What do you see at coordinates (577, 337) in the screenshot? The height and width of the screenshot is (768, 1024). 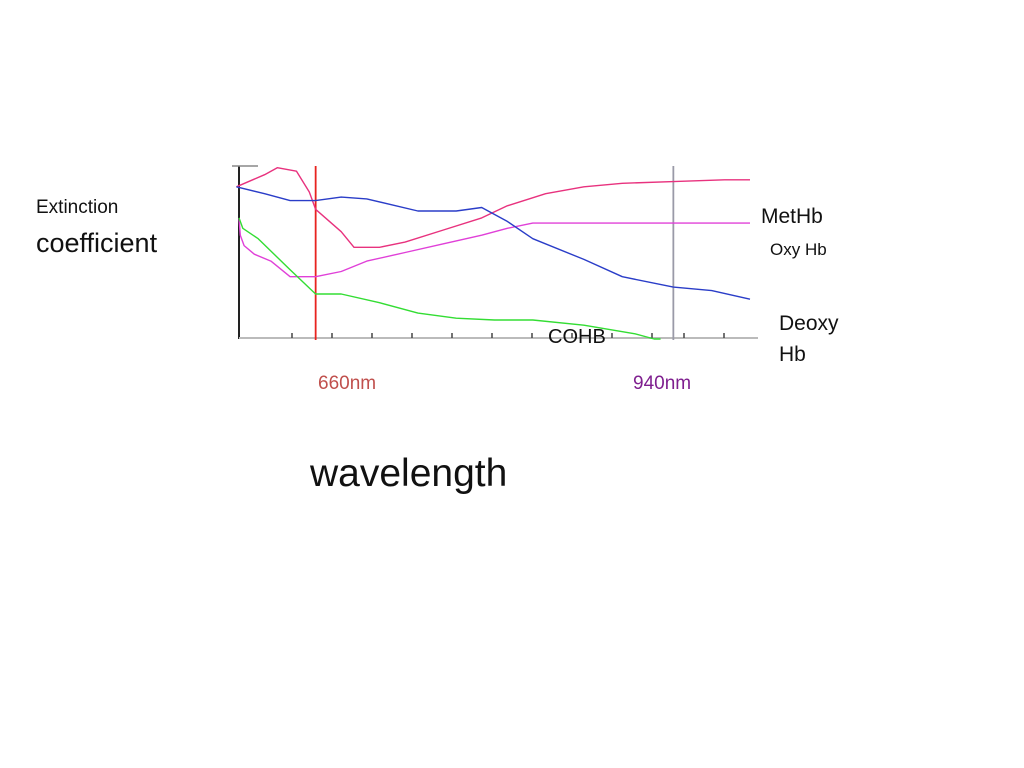 I see `series-label-cohb: COHB` at bounding box center [577, 337].